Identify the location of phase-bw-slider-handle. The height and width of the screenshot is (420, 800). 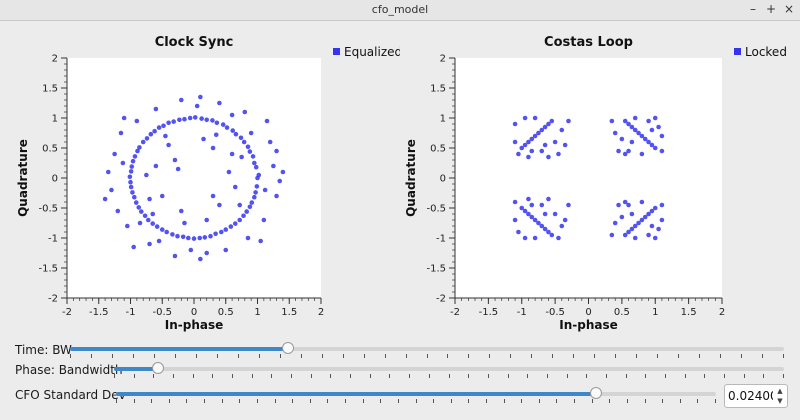
(157, 368).